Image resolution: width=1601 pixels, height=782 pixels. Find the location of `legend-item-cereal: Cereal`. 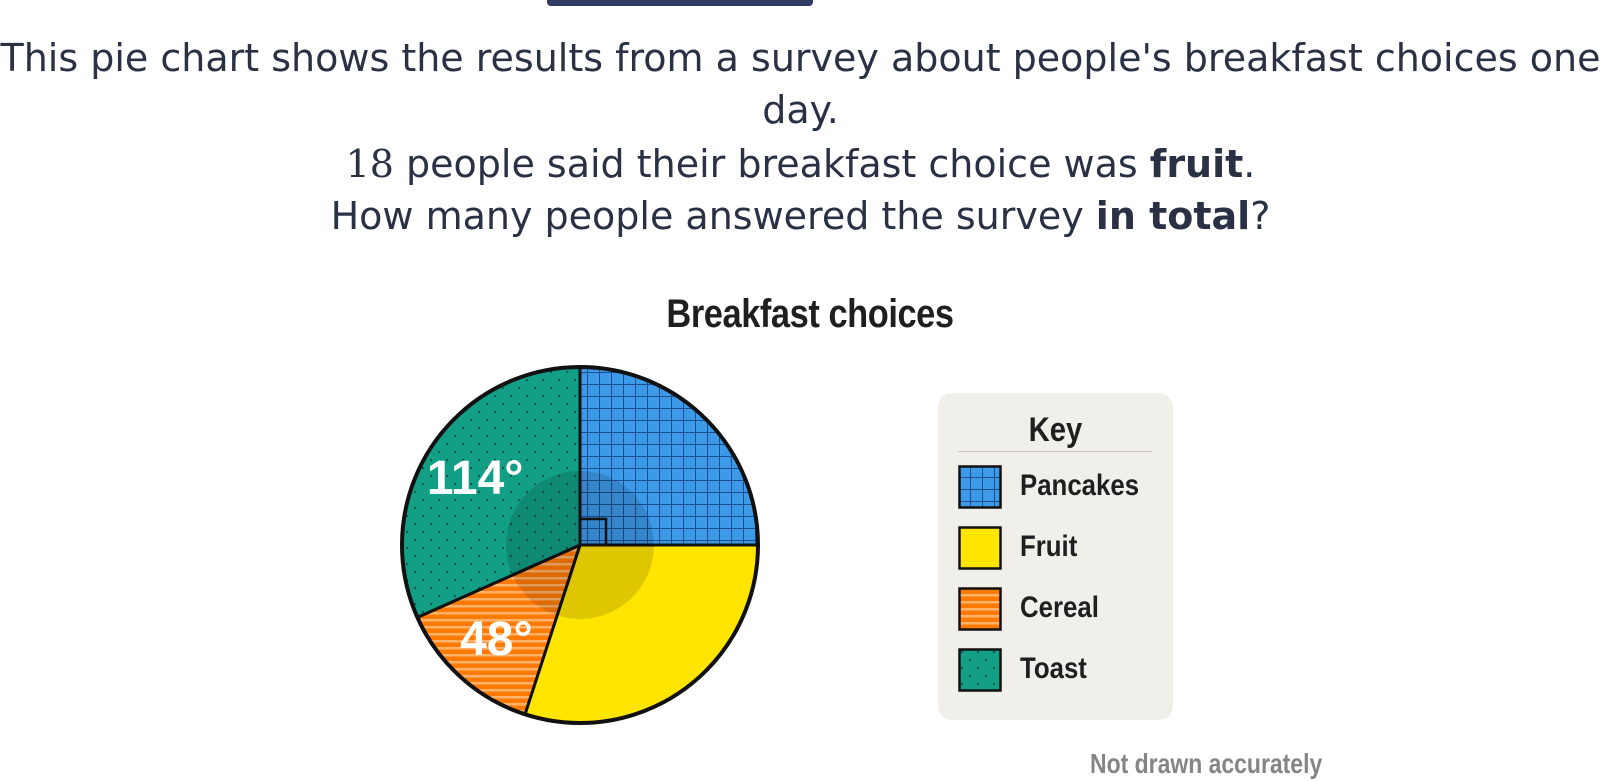

legend-item-cereal: Cereal is located at coordinates (1058, 609).